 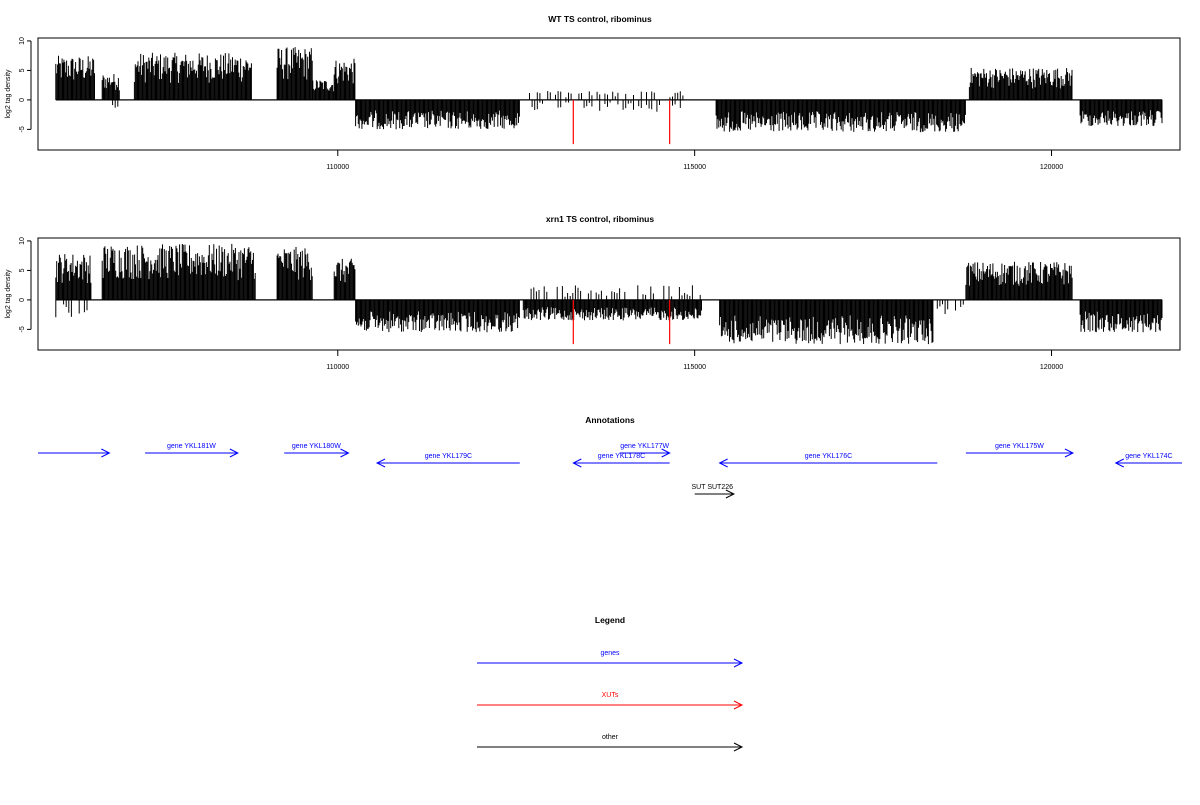 What do you see at coordinates (448, 456) in the screenshot?
I see `feature-label: gene YKL179C` at bounding box center [448, 456].